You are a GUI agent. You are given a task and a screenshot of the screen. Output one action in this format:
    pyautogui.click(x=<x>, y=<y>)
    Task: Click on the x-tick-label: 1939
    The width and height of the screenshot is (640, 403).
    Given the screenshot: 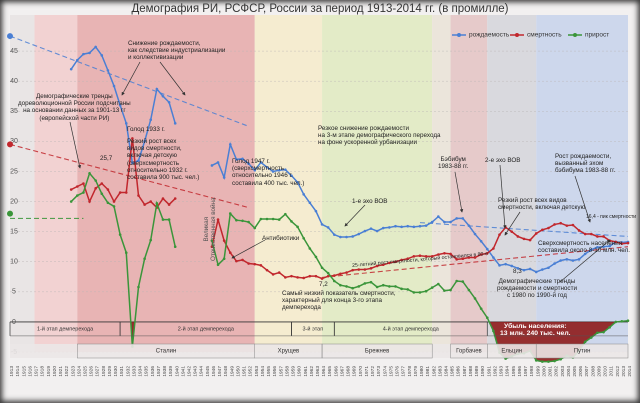 What is the action you would take?
    pyautogui.click(x=171, y=371)
    